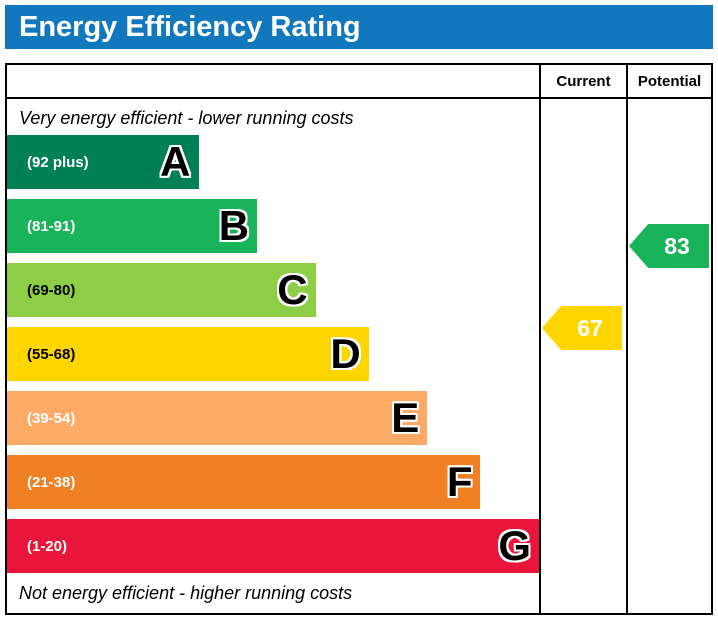  Describe the element at coordinates (58, 162) in the screenshot. I see `band-a-range: (92 plus)` at that location.